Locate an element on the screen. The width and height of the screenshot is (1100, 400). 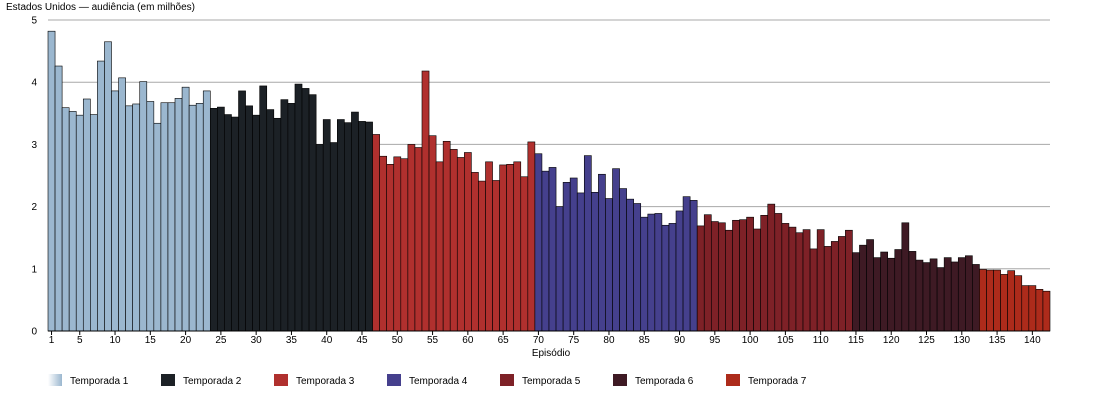
x-tick-label: 120 is located at coordinates (891, 340).